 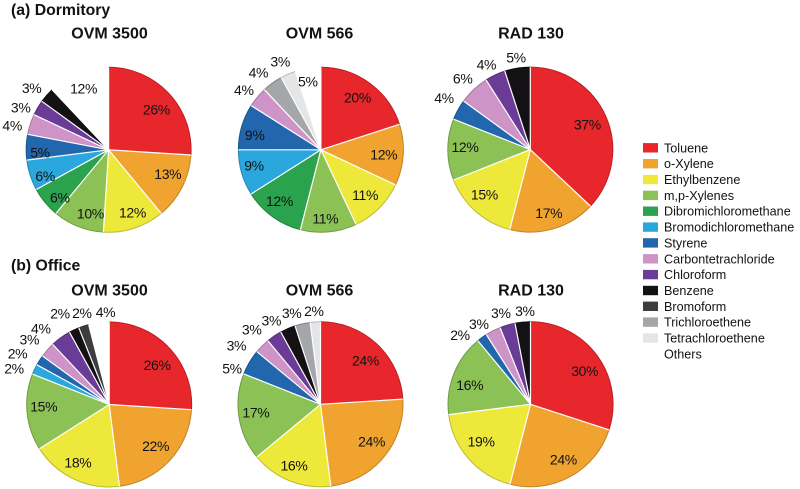 I want to click on svg-text: Benzene, so click(x=689, y=291).